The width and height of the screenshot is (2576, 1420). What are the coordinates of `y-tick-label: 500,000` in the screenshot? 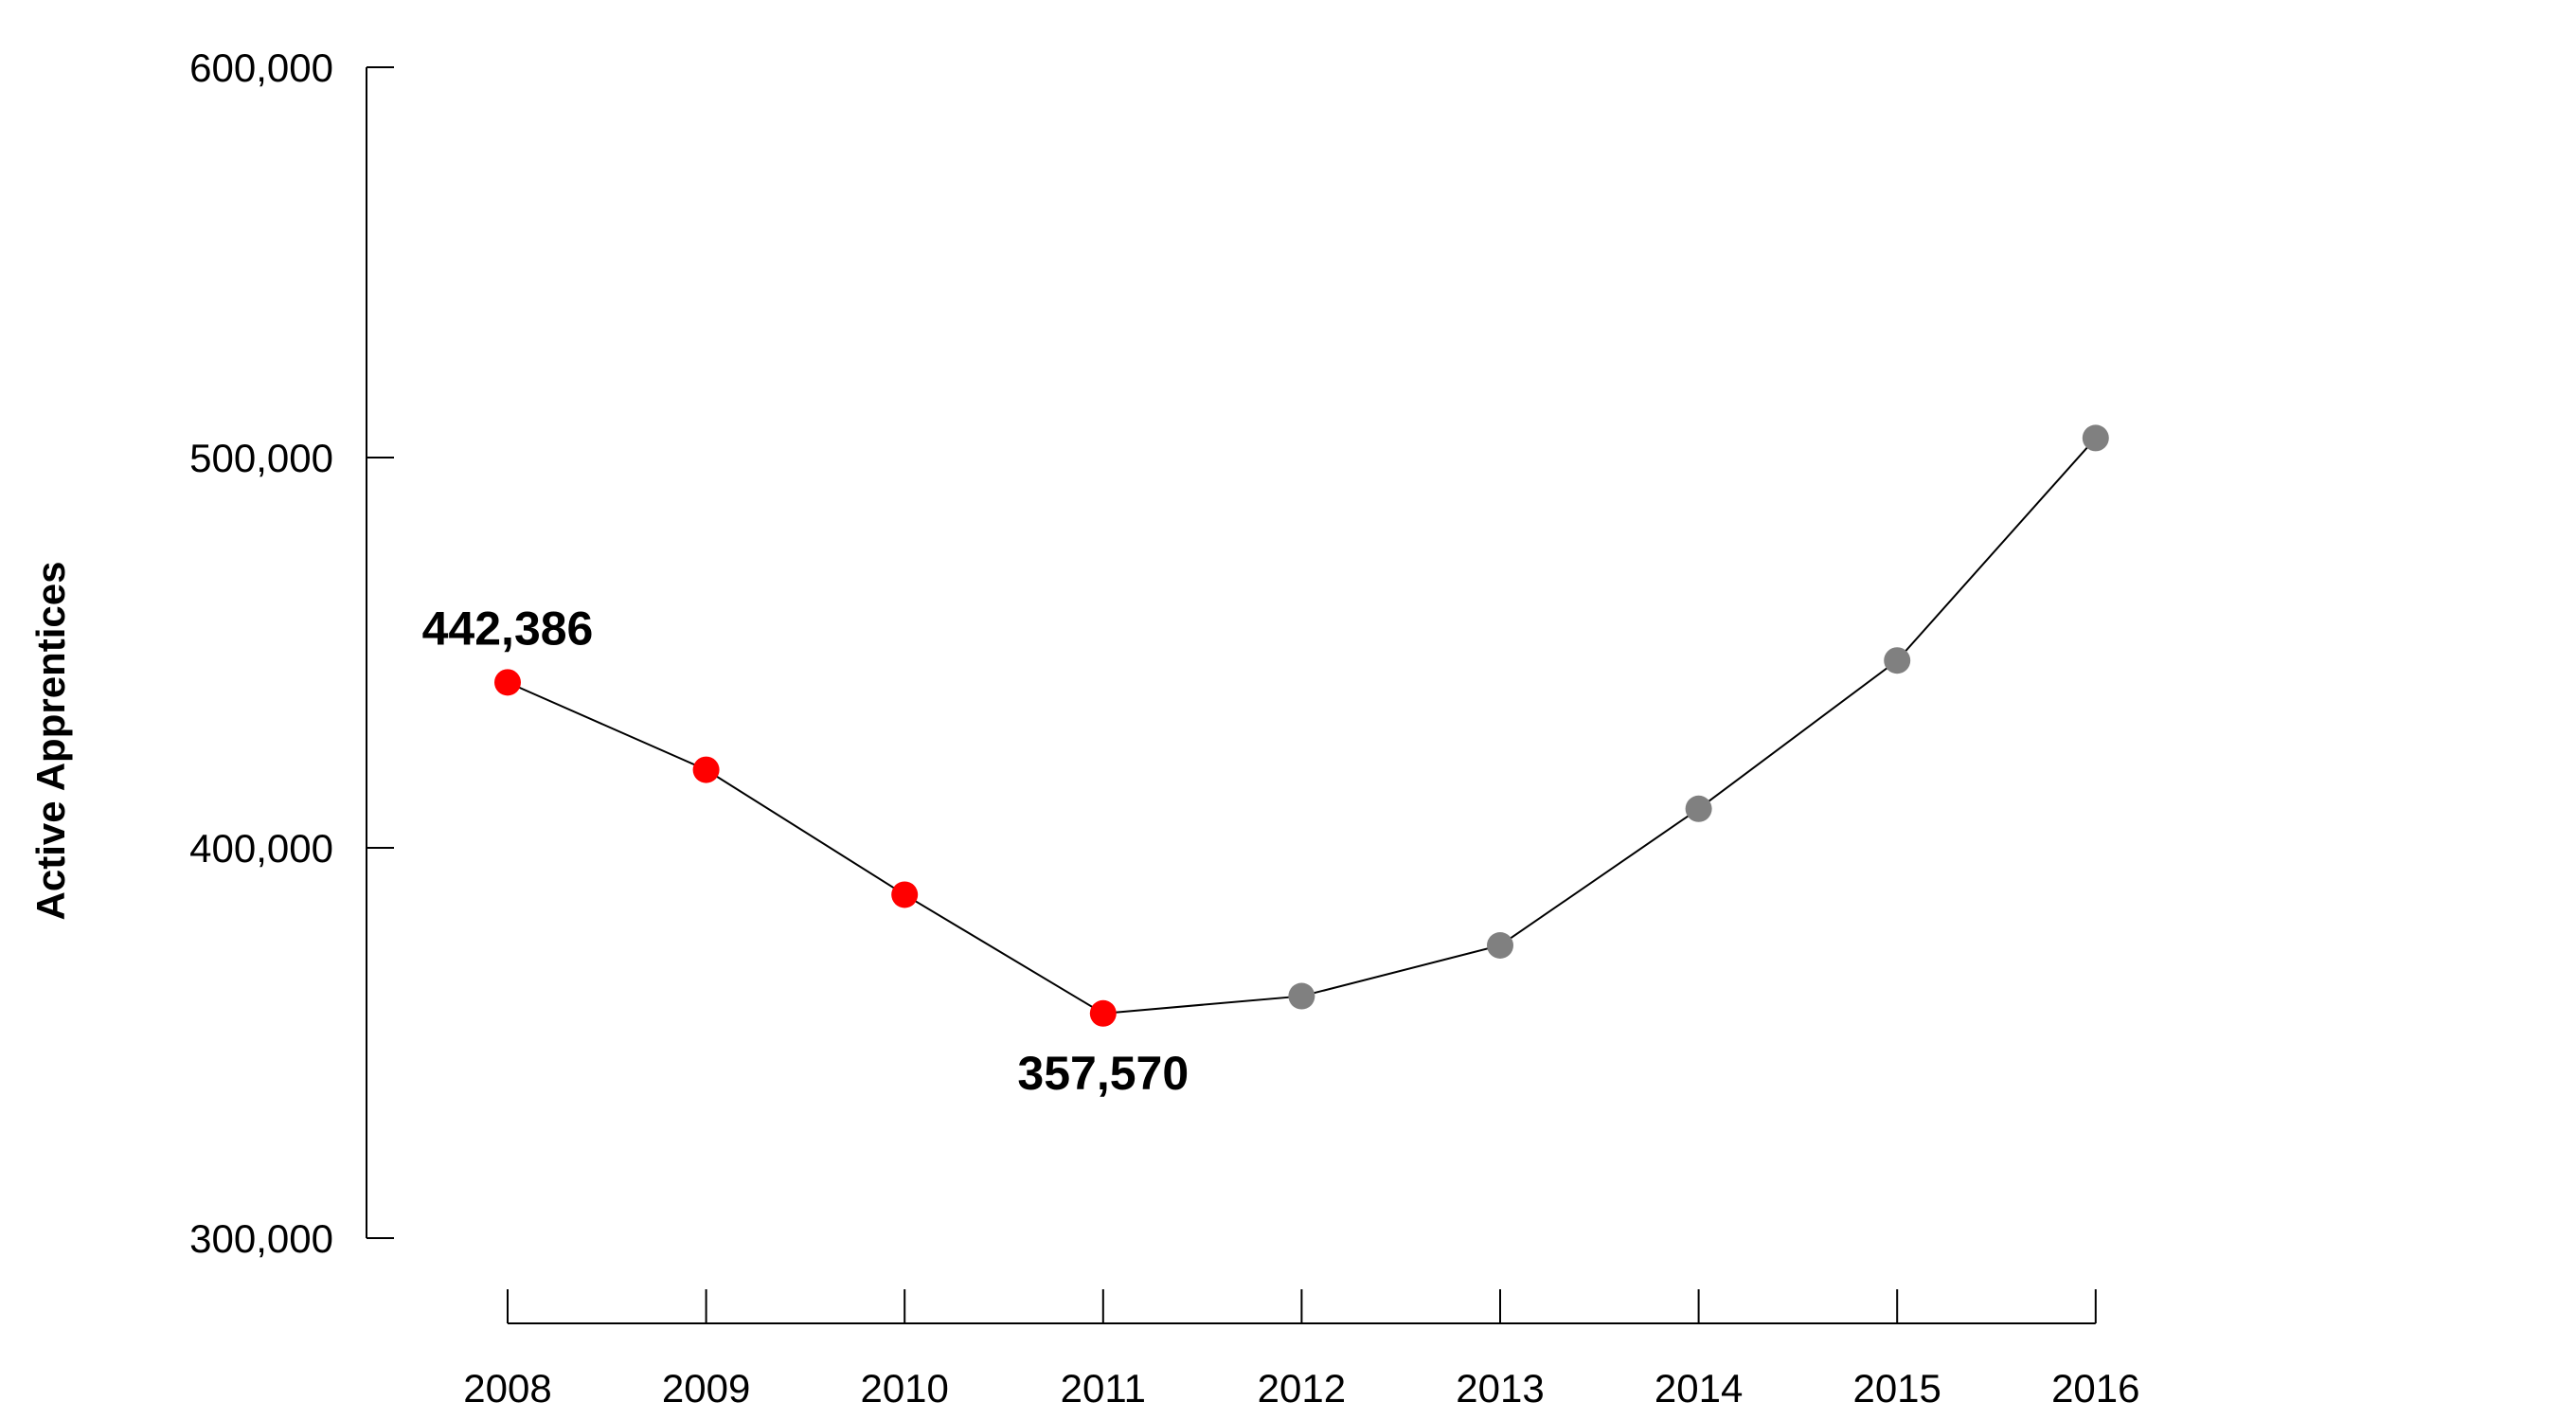 It's located at (261, 458).